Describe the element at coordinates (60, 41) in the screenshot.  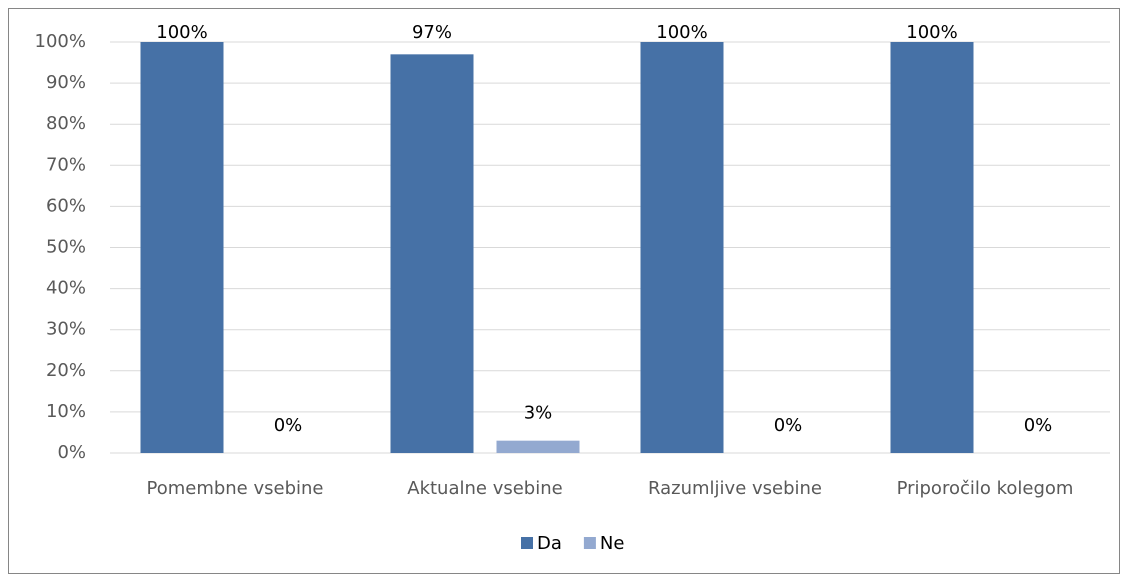
I see `y-tick-label: 100%` at that location.